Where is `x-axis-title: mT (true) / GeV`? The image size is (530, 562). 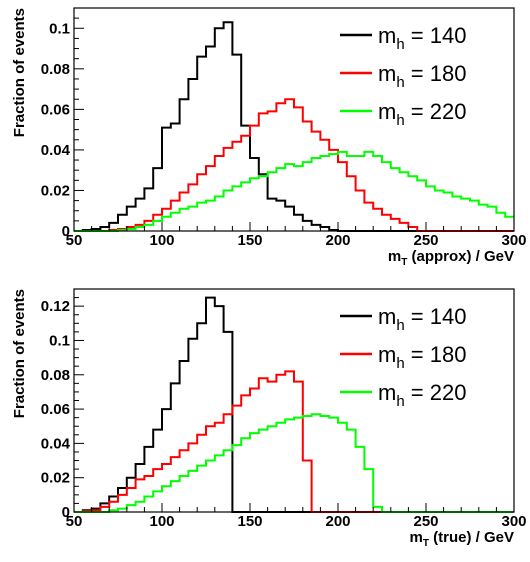 x-axis-title: mT (true) / GeV is located at coordinates (462, 539).